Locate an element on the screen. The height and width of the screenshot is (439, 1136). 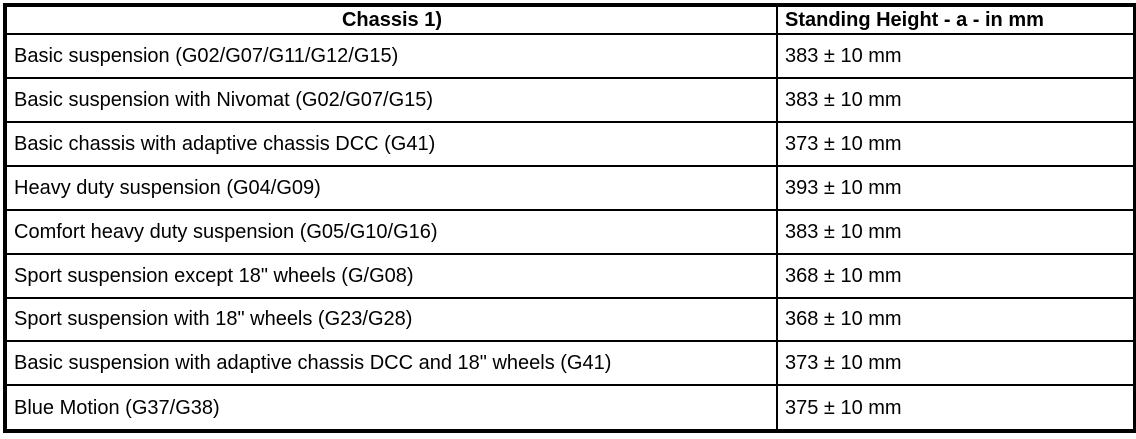
chassis-cell: Heavy duty suspension (G04/G09) is located at coordinates (391, 187).